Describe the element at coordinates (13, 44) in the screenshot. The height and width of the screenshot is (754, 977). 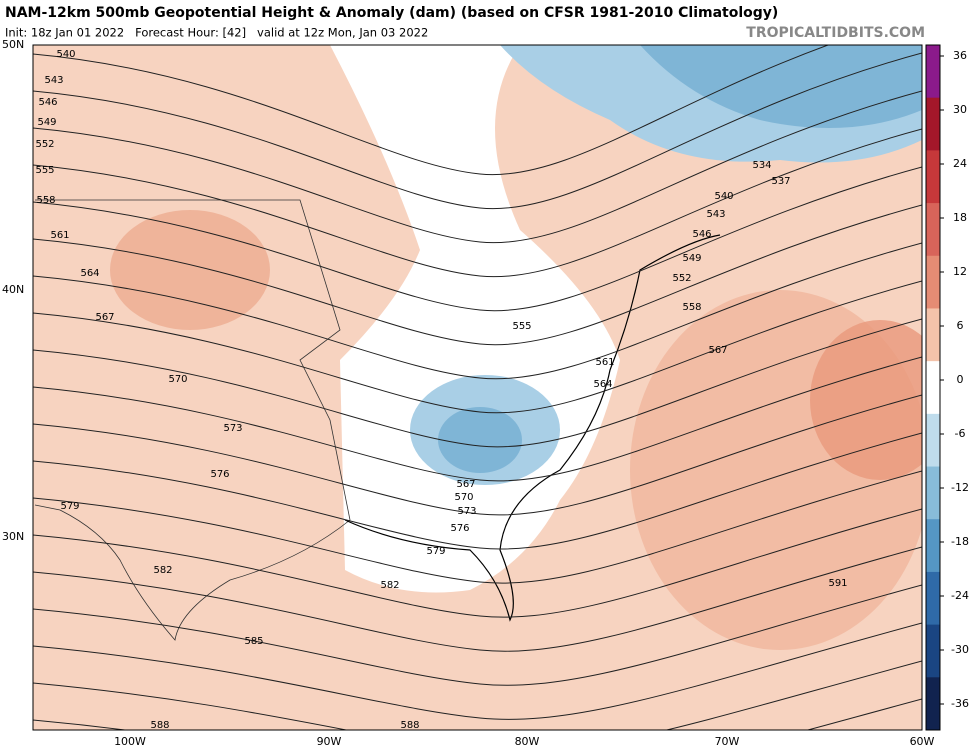
I see `lat-label: 50N` at that location.